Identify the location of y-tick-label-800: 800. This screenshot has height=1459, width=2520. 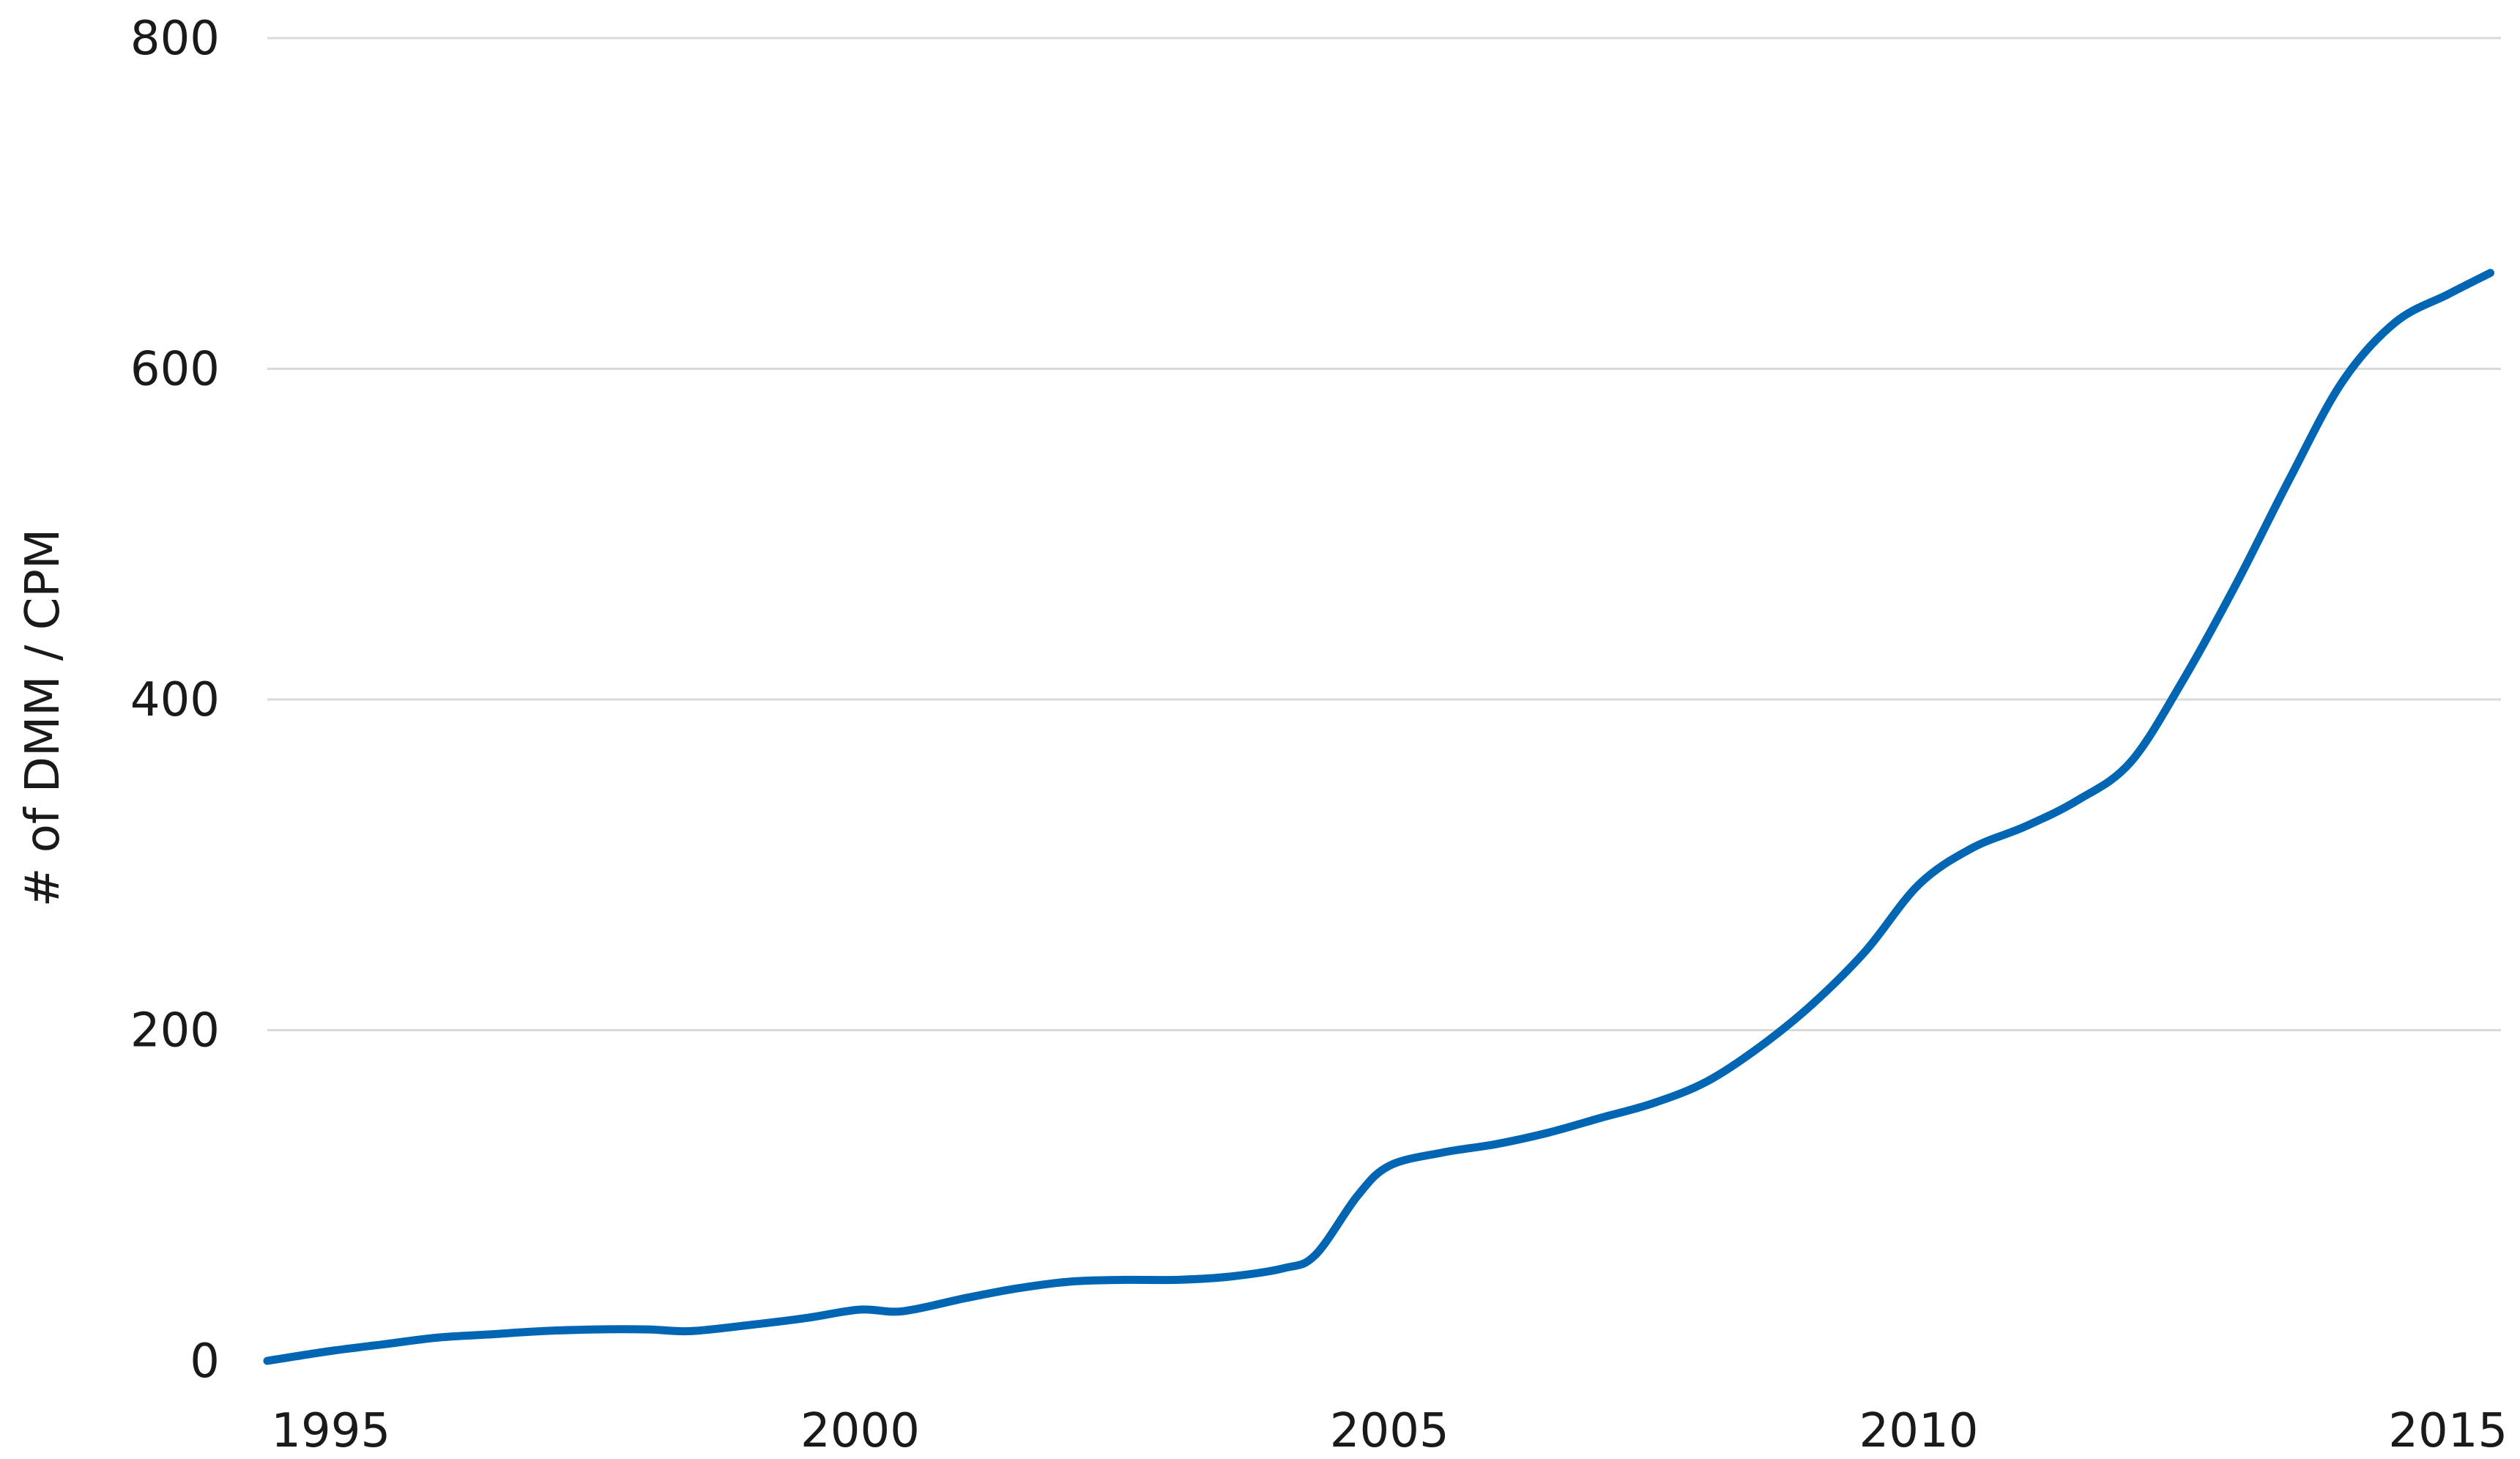
(175, 39).